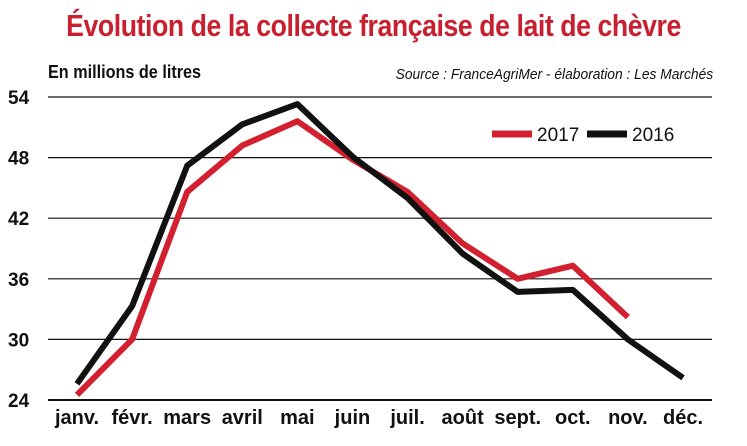 Image resolution: width=747 pixels, height=446 pixels. Describe the element at coordinates (297, 418) in the screenshot. I see `x-tick-label: mai` at that location.